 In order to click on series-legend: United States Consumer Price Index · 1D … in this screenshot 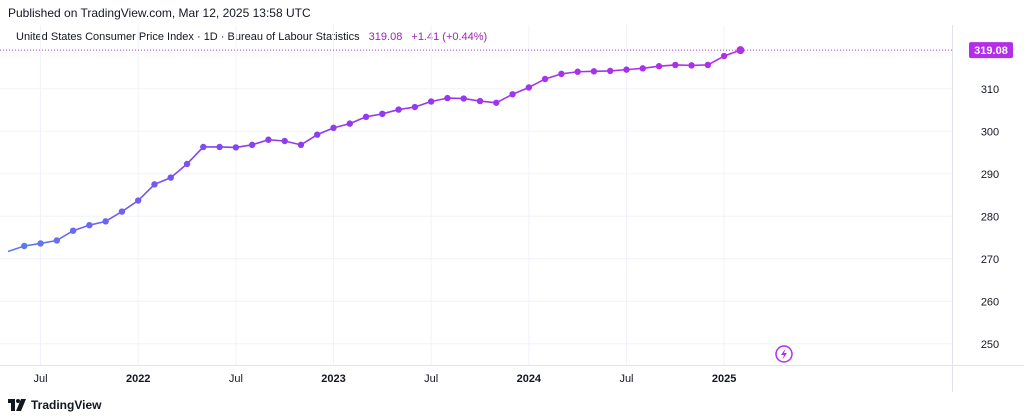, I will do `click(251, 37)`.